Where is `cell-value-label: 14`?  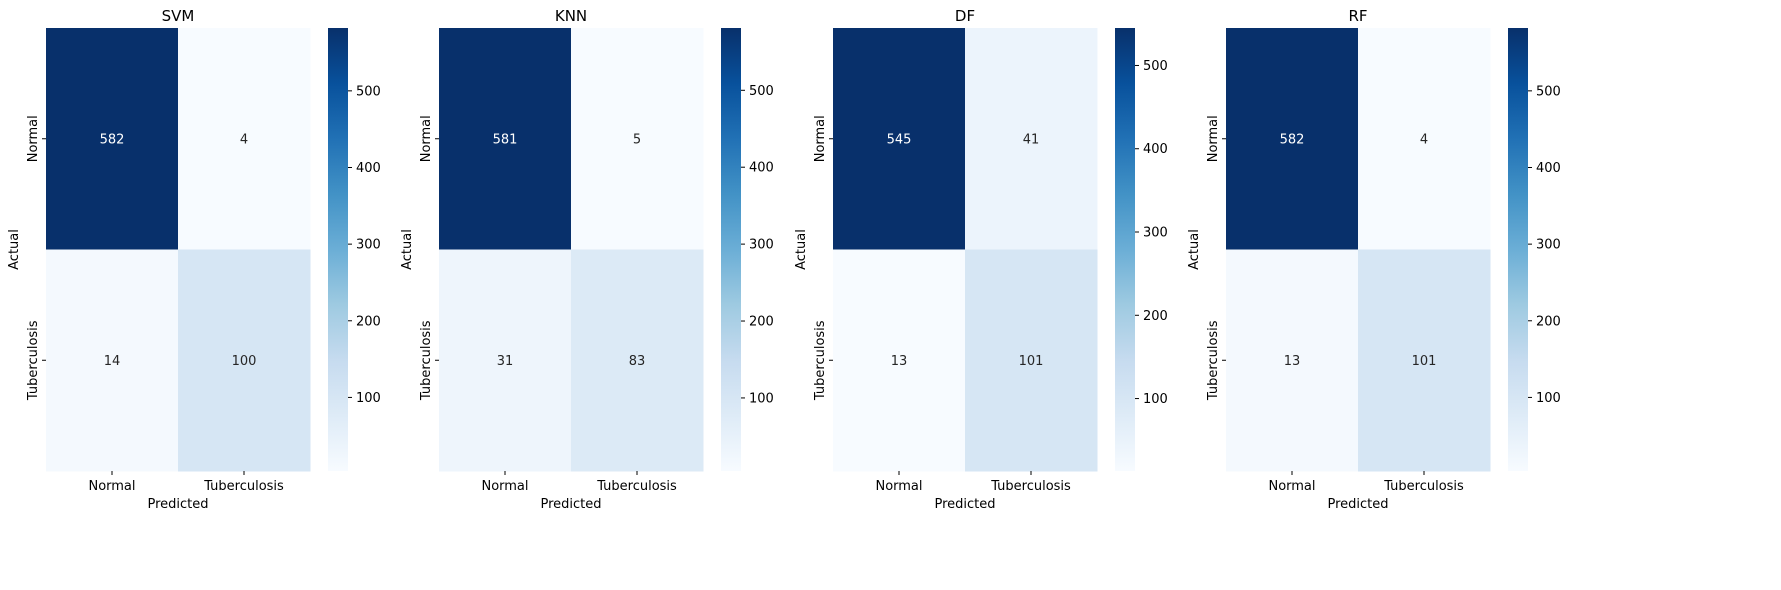 cell-value-label: 14 is located at coordinates (112, 361).